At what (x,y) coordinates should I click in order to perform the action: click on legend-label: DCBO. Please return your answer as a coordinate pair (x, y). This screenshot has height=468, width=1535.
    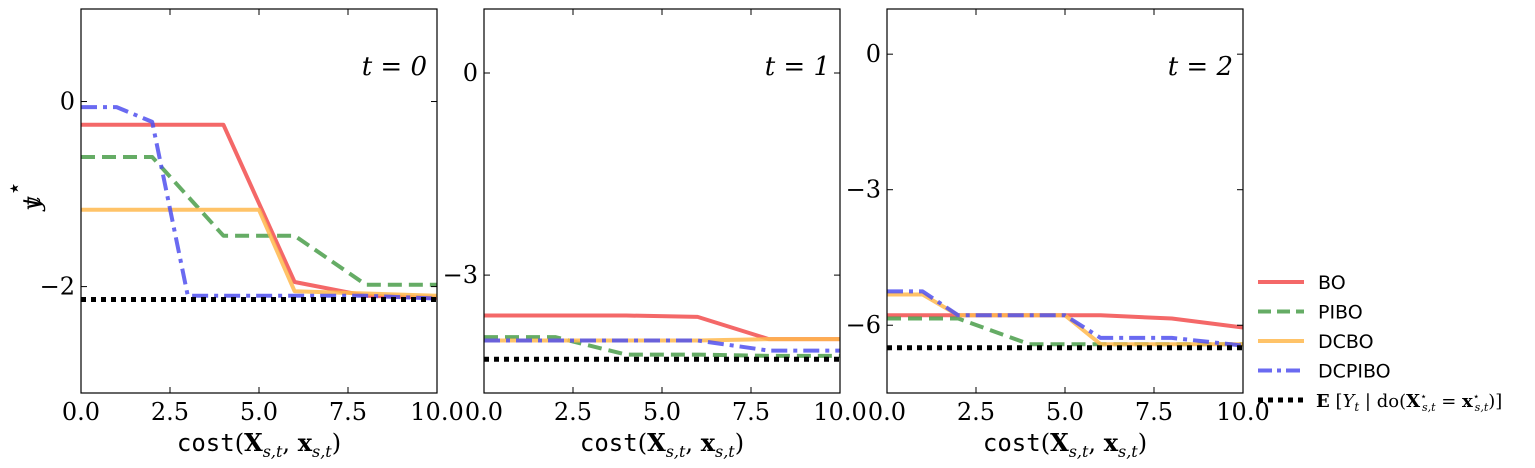
    Looking at the image, I should click on (1346, 342).